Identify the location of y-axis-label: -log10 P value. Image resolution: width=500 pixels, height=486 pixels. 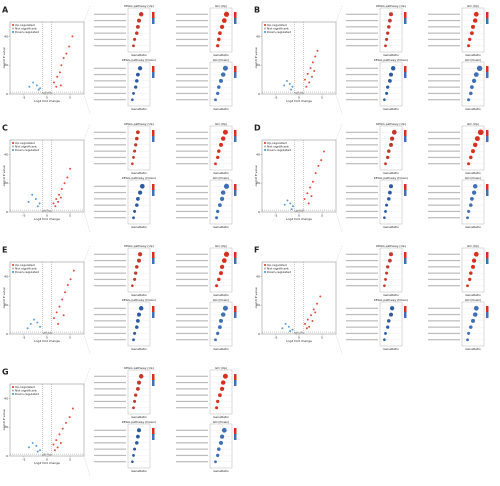
(256, 176).